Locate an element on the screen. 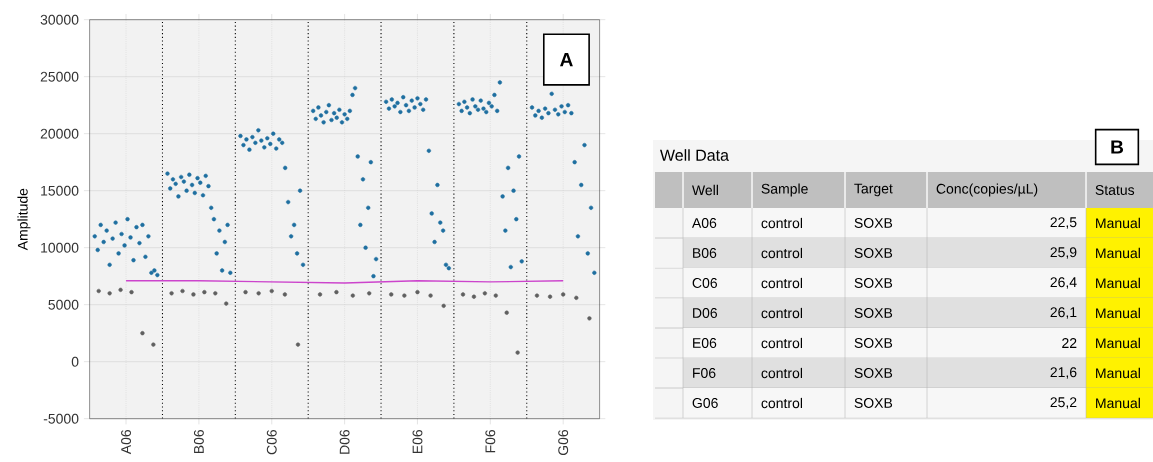 The image size is (1153, 462). text: 21,6 is located at coordinates (1063, 373).